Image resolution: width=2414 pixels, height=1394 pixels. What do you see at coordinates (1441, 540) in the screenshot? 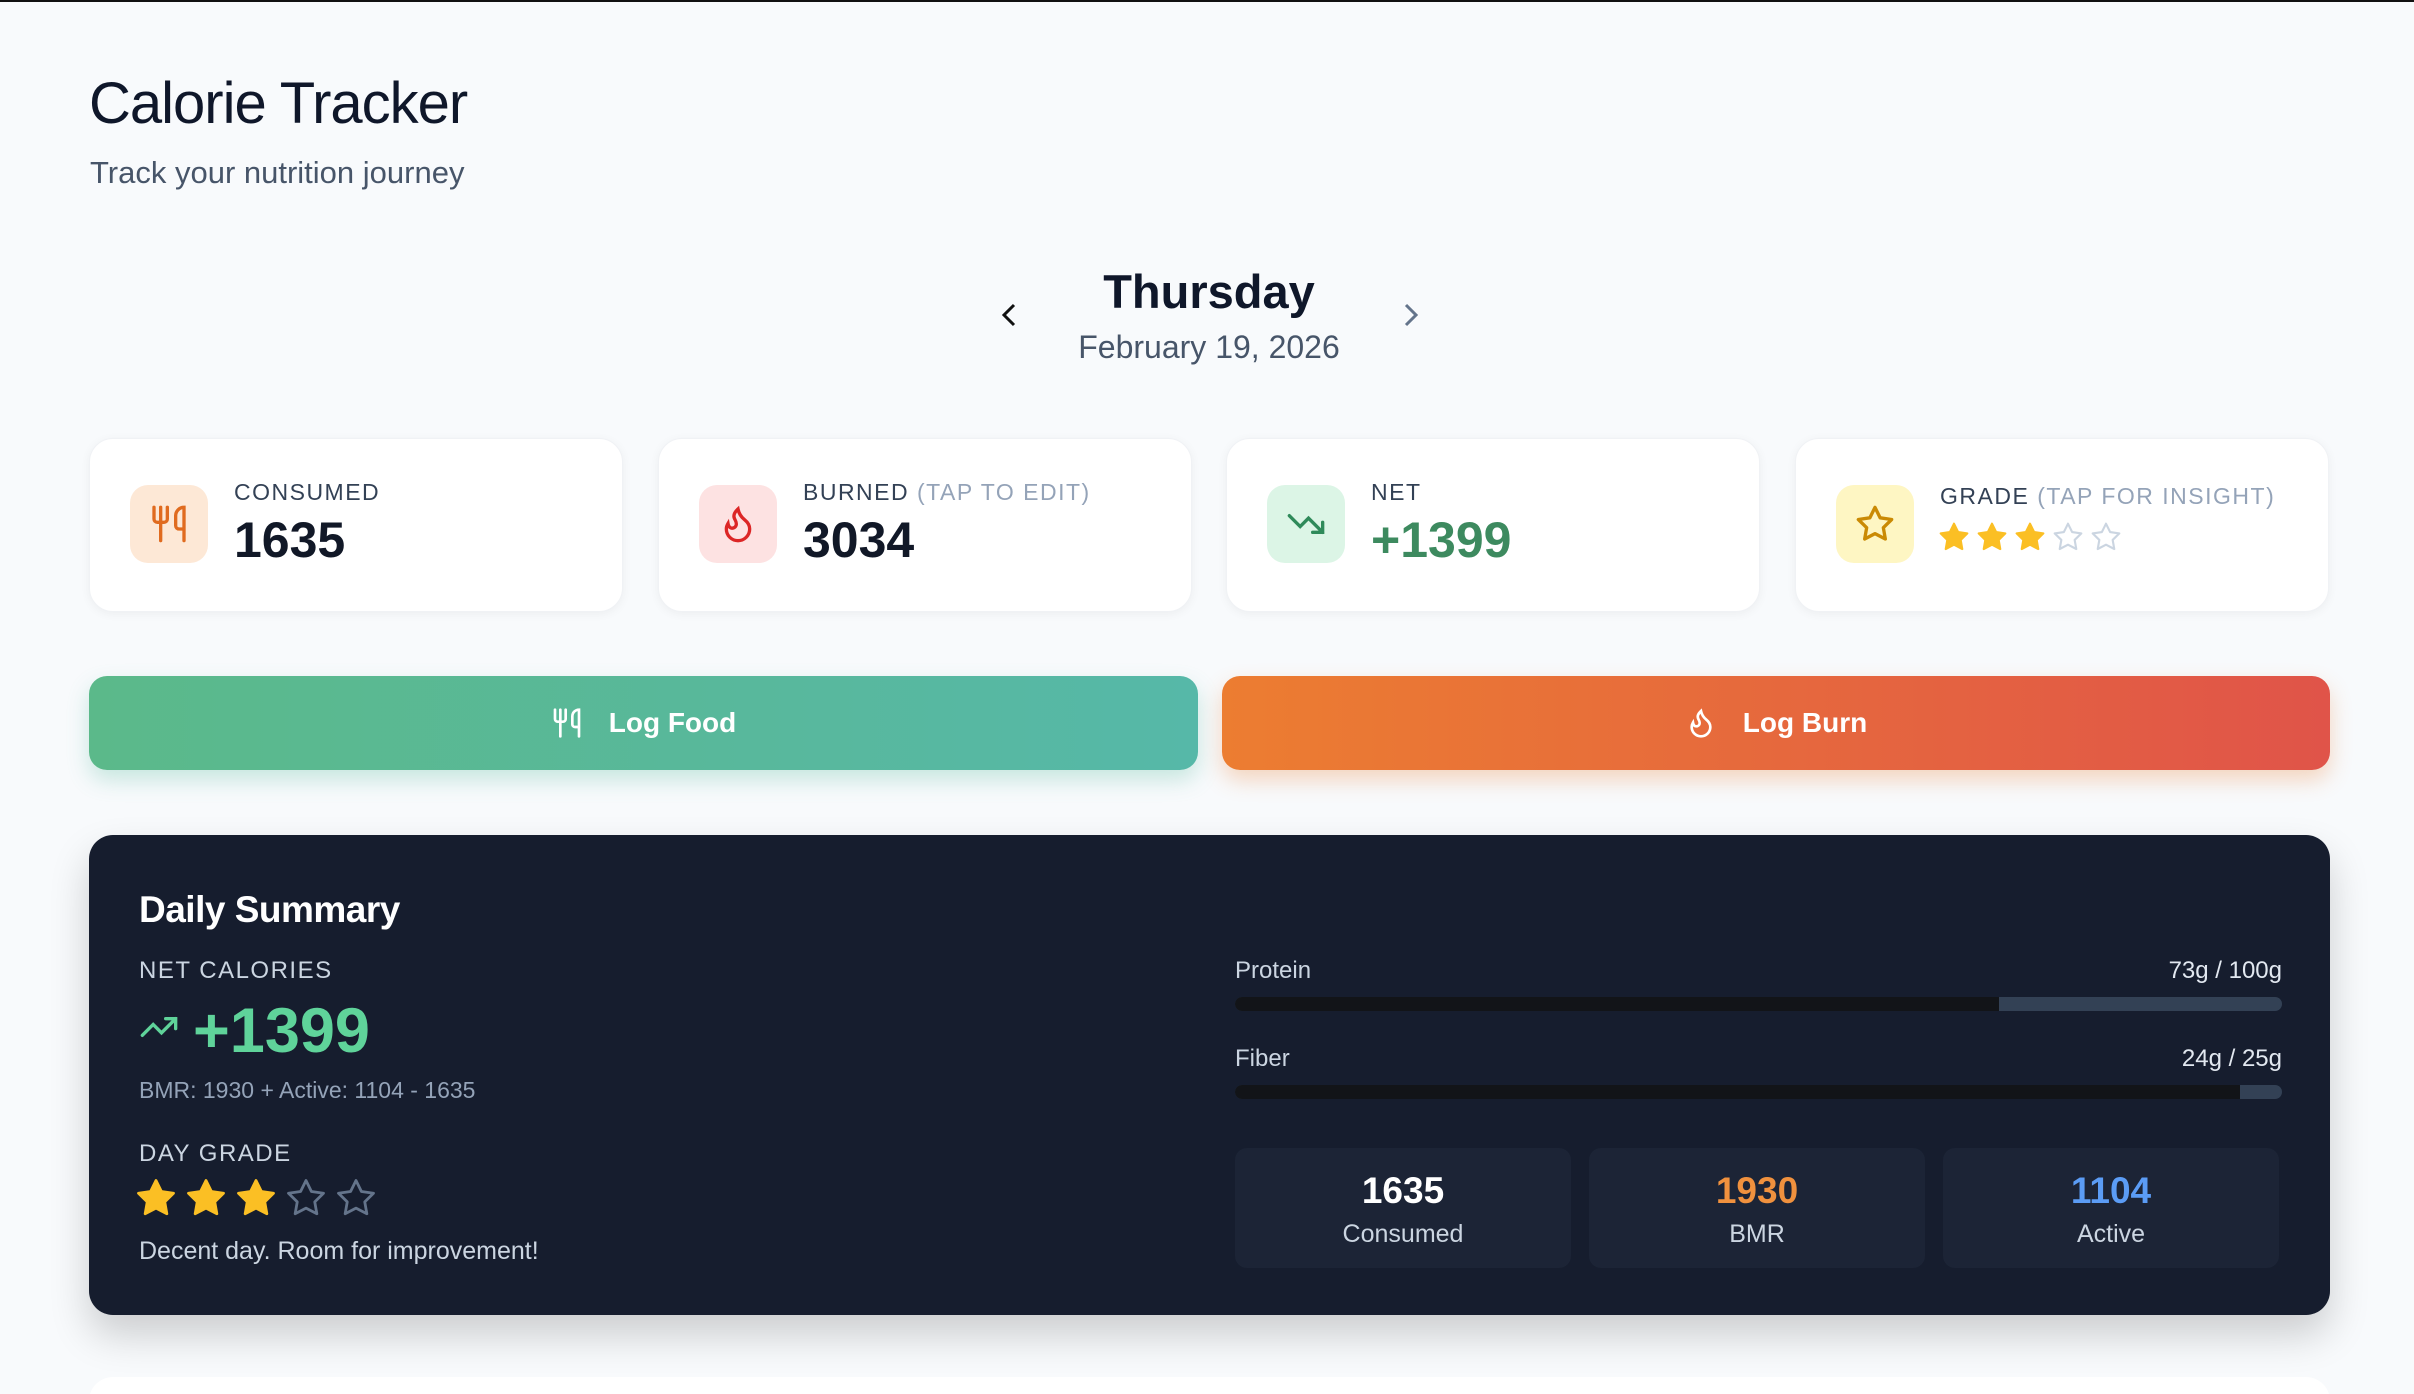
I see `stat-value: +1399` at bounding box center [1441, 540].